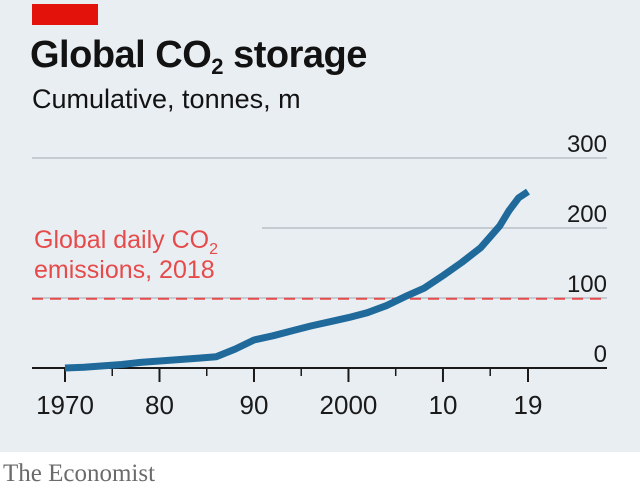 Image resolution: width=640 pixels, height=493 pixels. What do you see at coordinates (65, 14) in the screenshot?
I see `brand-tag` at bounding box center [65, 14].